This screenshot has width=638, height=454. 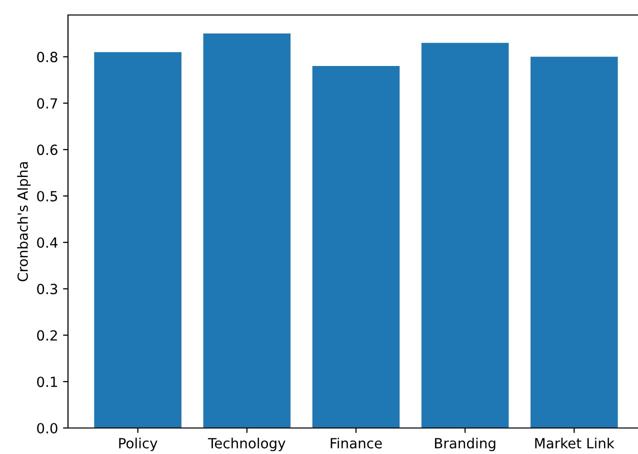 I want to click on y-axis-title: Cronbach's Alpha, so click(x=24, y=222).